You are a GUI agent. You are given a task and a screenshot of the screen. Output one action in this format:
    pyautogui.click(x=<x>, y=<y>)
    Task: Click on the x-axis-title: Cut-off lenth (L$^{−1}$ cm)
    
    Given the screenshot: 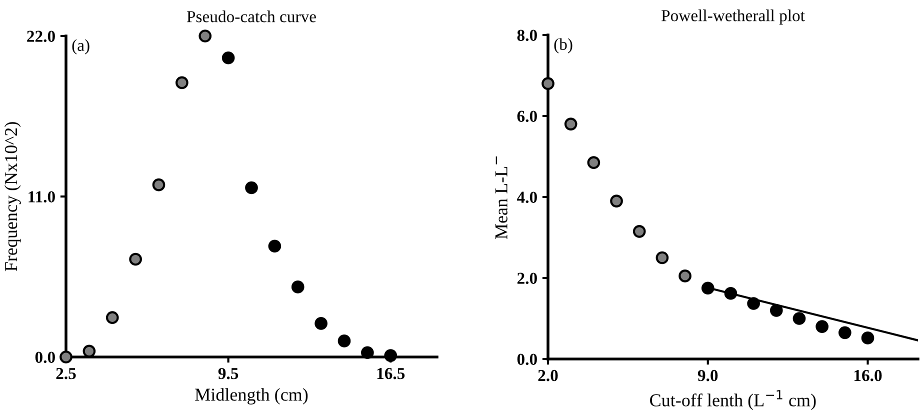 What is the action you would take?
    pyautogui.click(x=733, y=400)
    